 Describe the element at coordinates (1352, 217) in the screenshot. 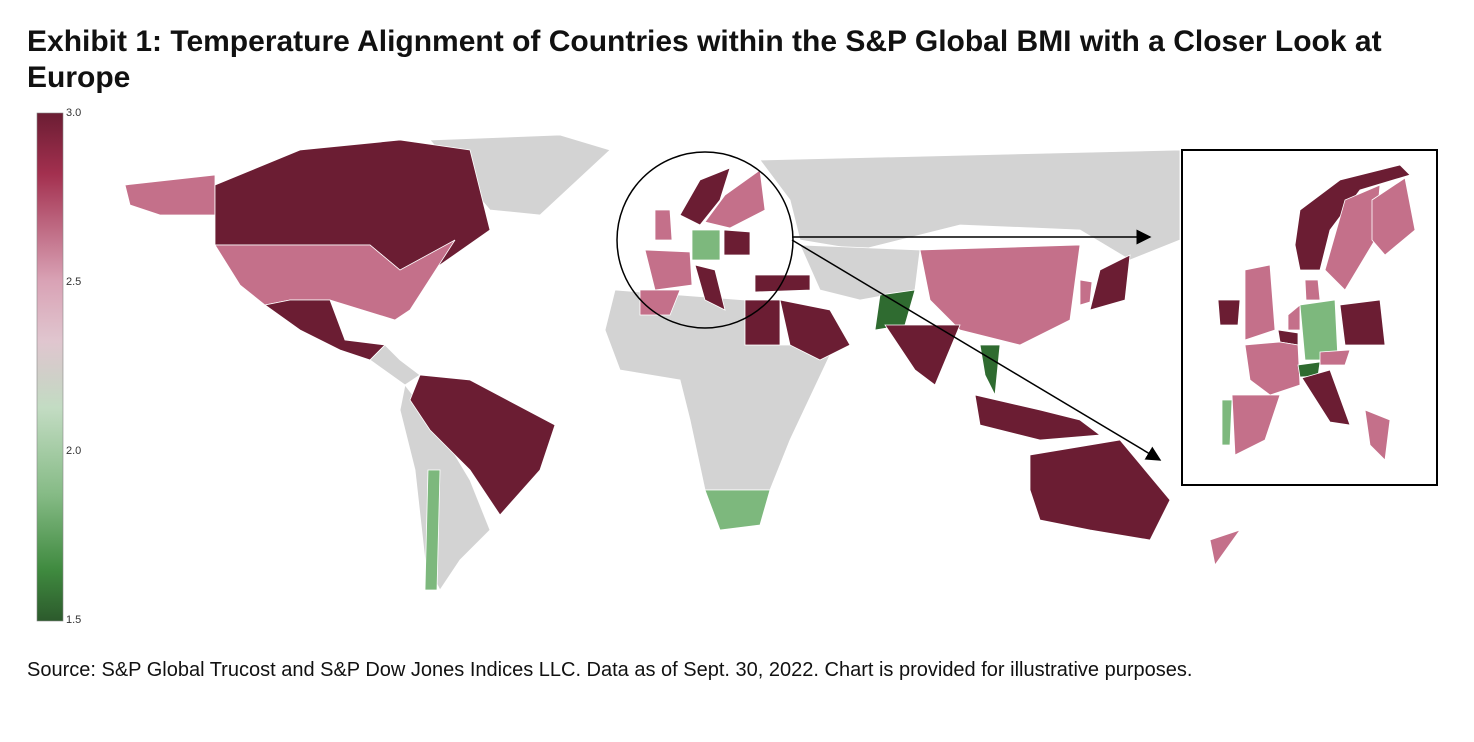

I see `inset-norway` at that location.